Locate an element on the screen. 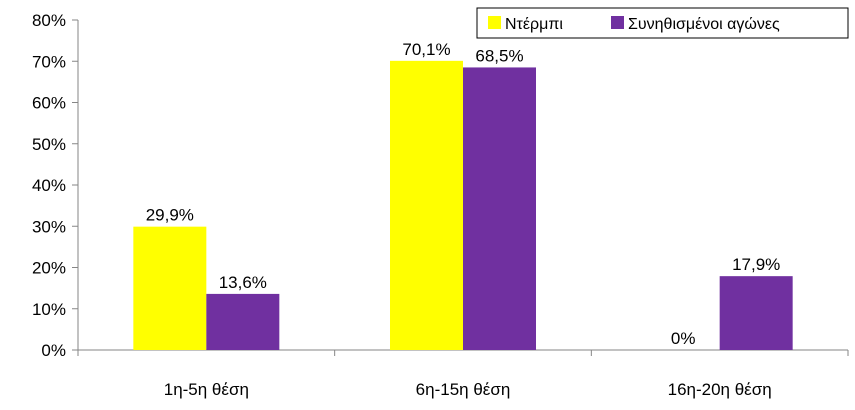  y-tick-label: 20% is located at coordinates (49, 268).